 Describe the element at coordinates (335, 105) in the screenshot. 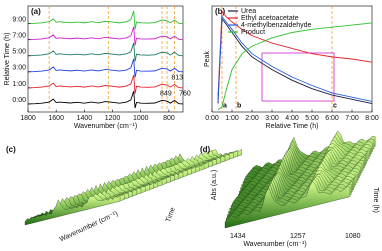

I see `annotation: c` at that location.